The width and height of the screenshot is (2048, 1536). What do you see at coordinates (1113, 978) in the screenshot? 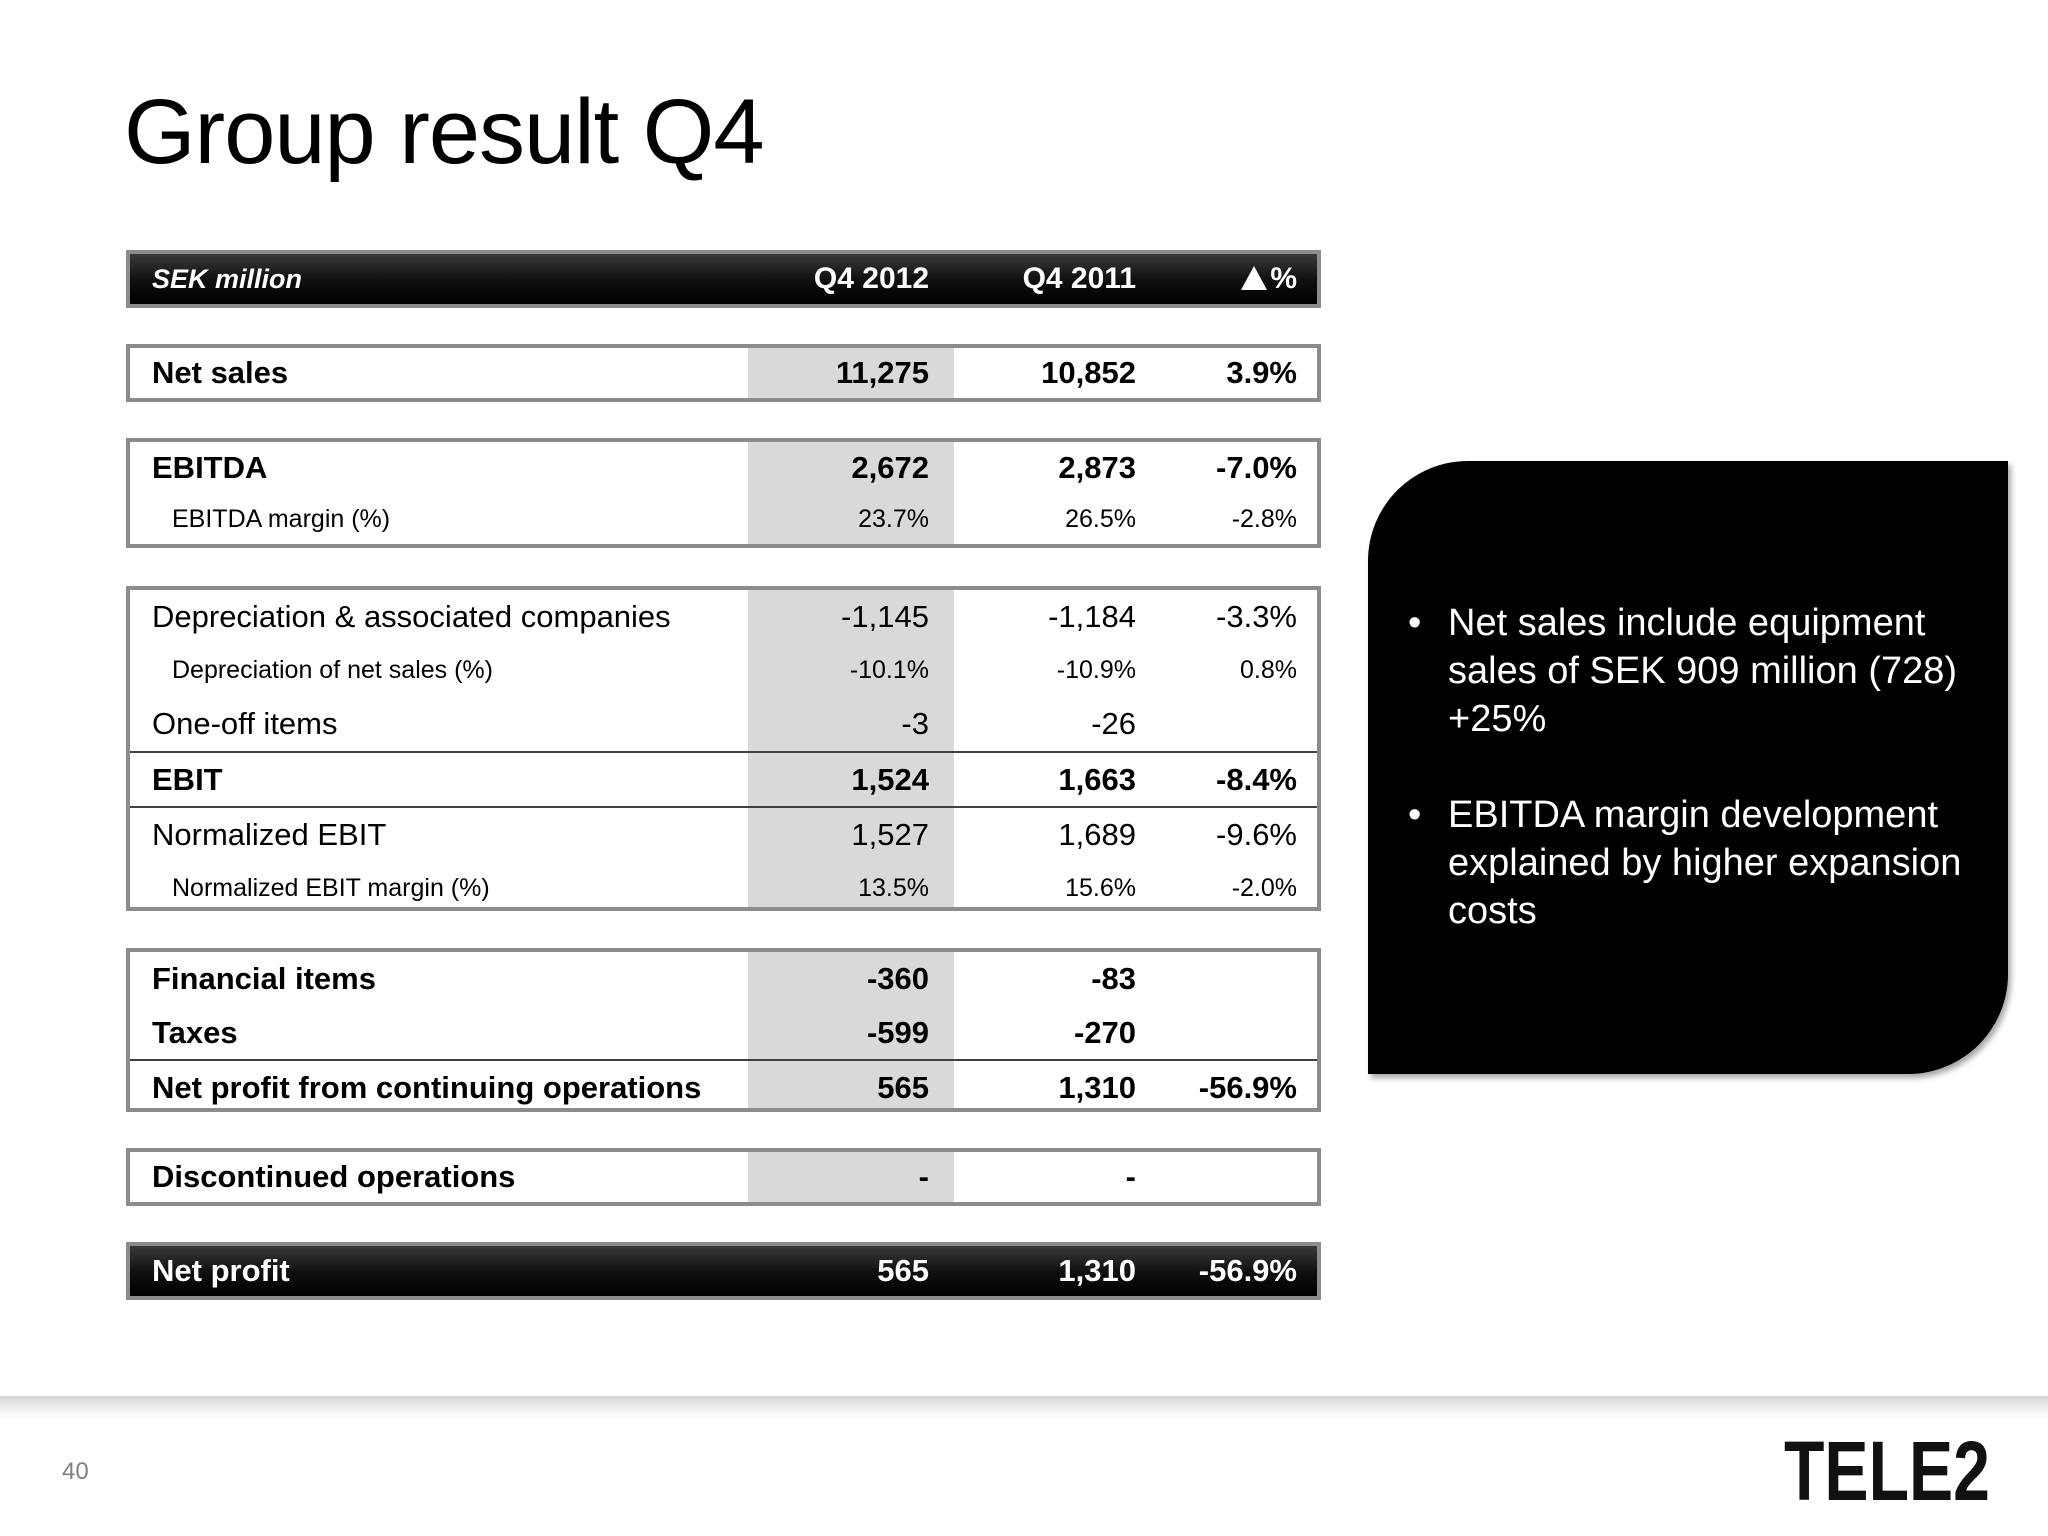
I see `value-q4-2011: -83` at bounding box center [1113, 978].